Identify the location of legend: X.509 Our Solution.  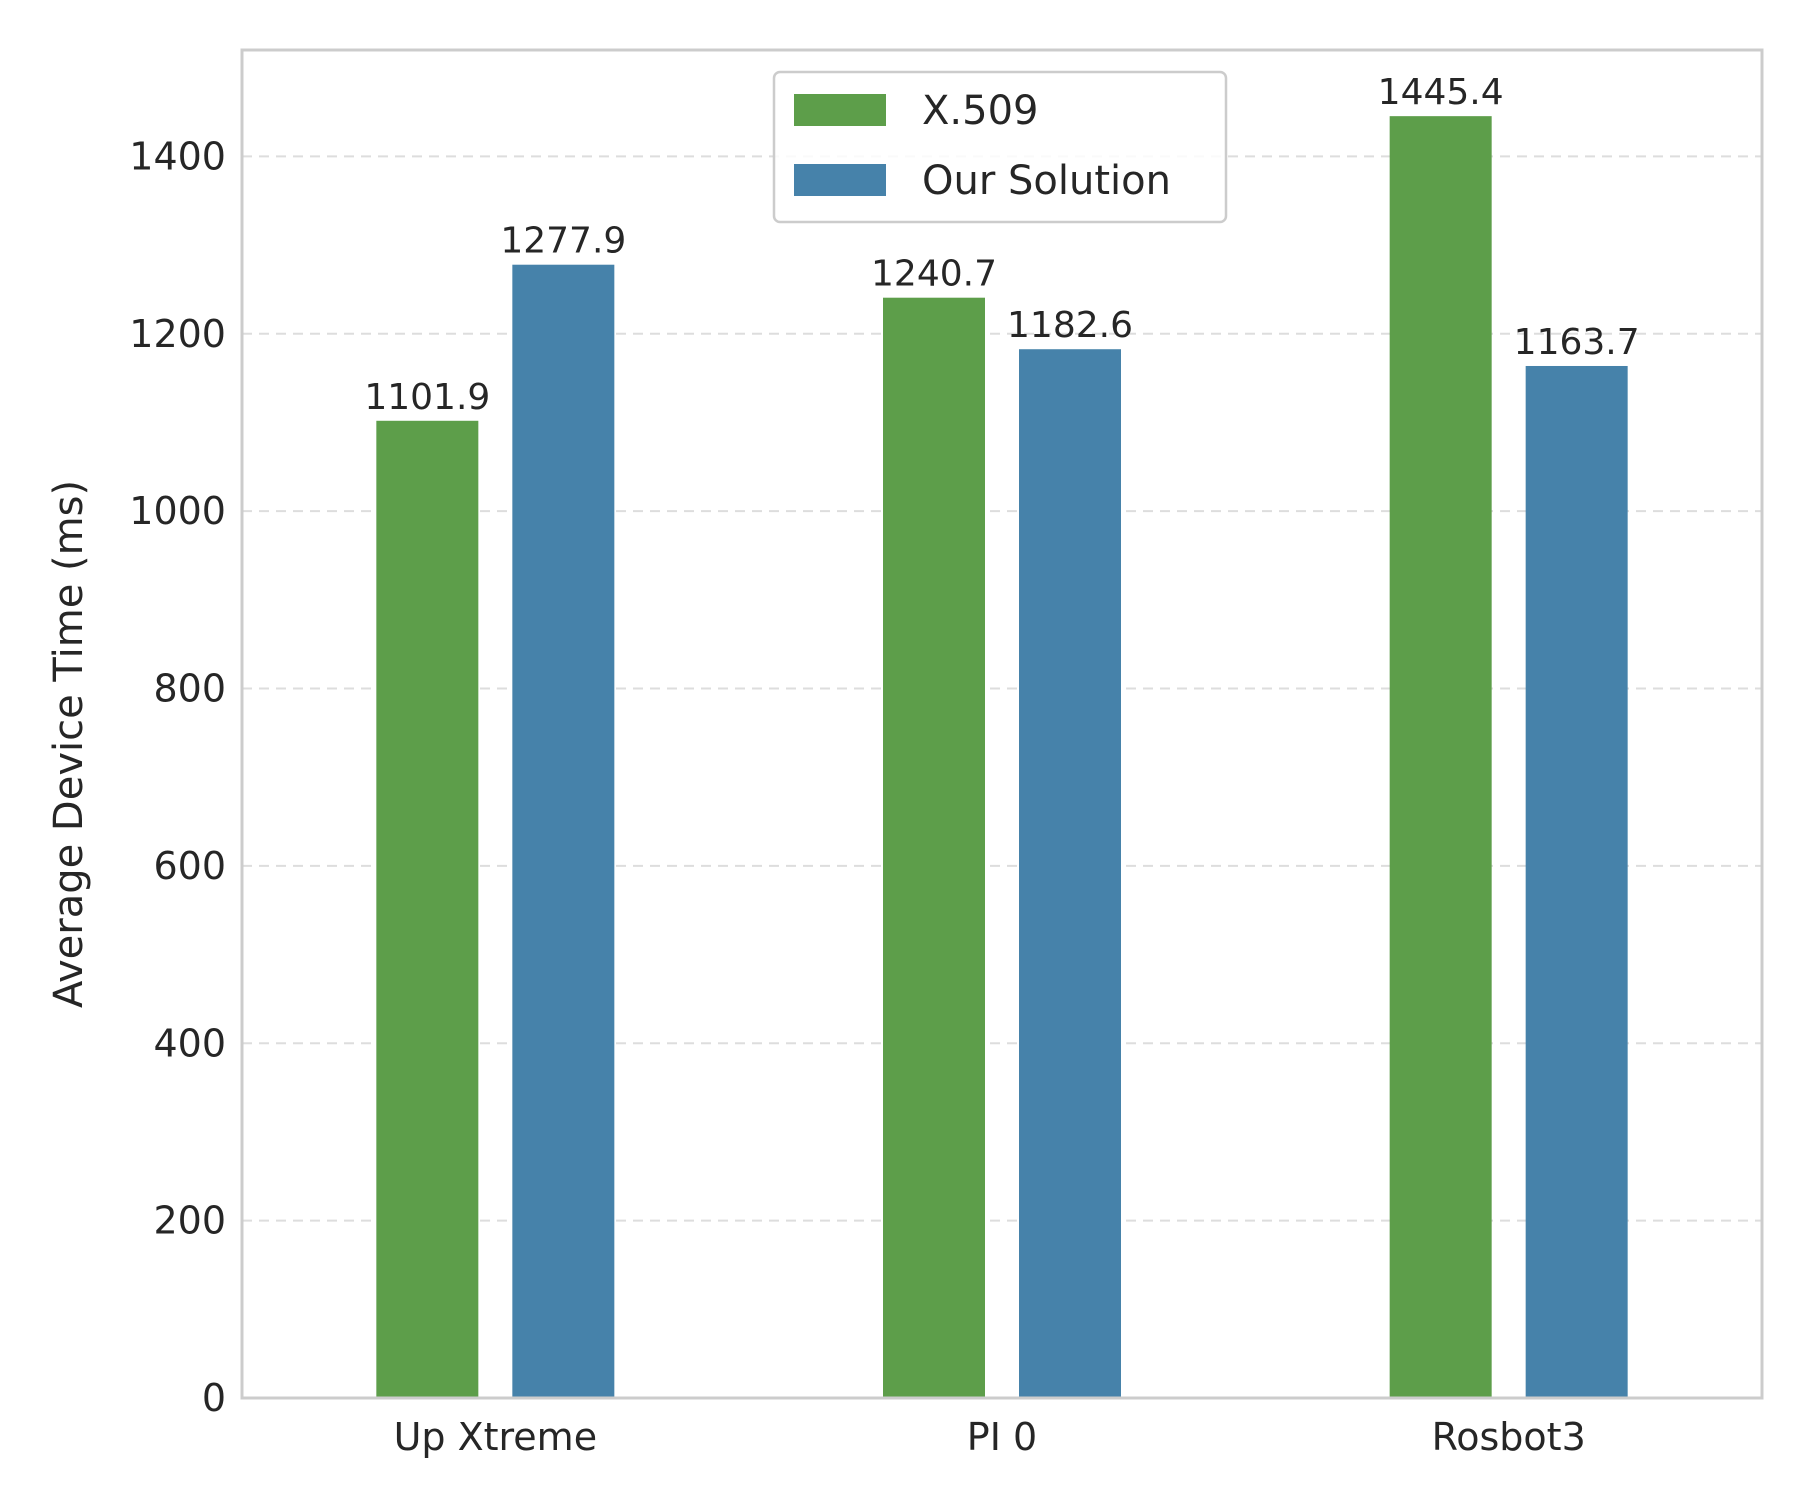
(1000, 147).